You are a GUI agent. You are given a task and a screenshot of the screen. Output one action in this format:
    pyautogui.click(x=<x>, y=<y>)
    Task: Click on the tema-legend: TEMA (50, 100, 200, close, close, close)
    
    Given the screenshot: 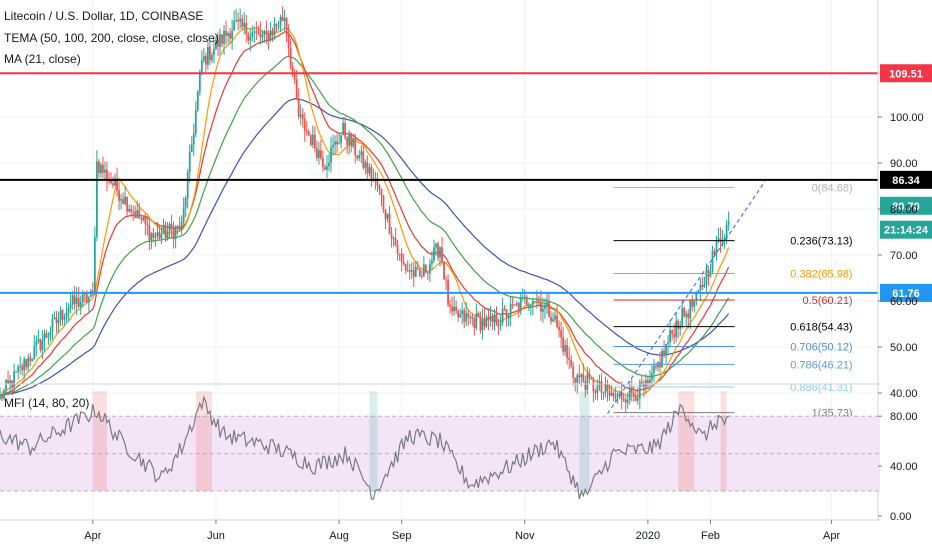 What is the action you would take?
    pyautogui.click(x=111, y=38)
    